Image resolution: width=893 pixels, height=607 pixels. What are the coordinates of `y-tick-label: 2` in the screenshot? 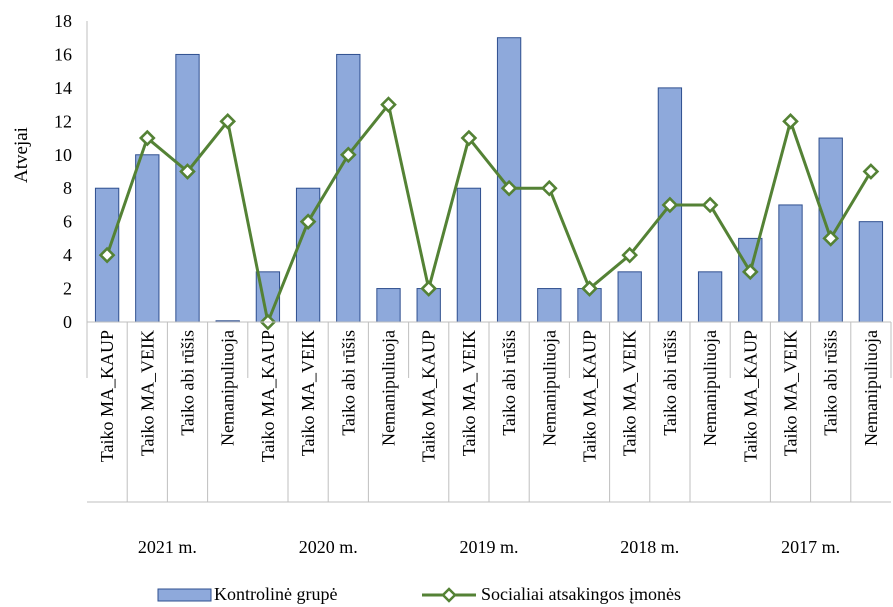 It's located at (67, 289).